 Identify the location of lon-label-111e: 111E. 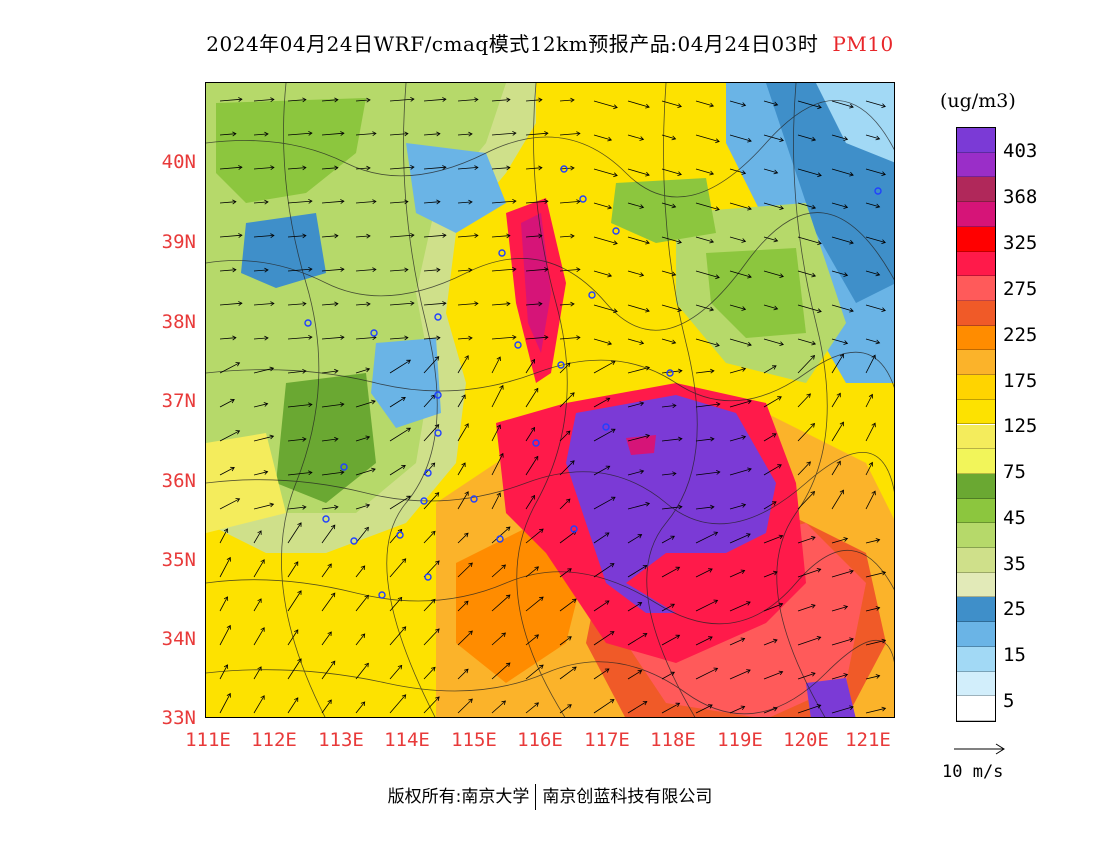
(208, 740).